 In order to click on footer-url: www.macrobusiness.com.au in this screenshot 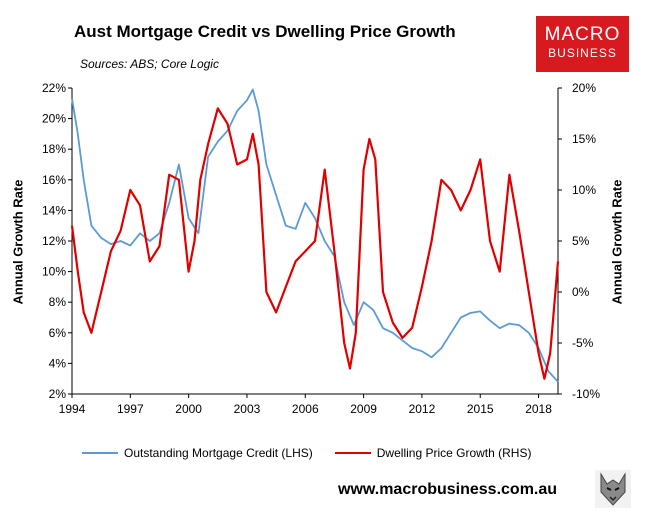, I will do `click(448, 489)`.